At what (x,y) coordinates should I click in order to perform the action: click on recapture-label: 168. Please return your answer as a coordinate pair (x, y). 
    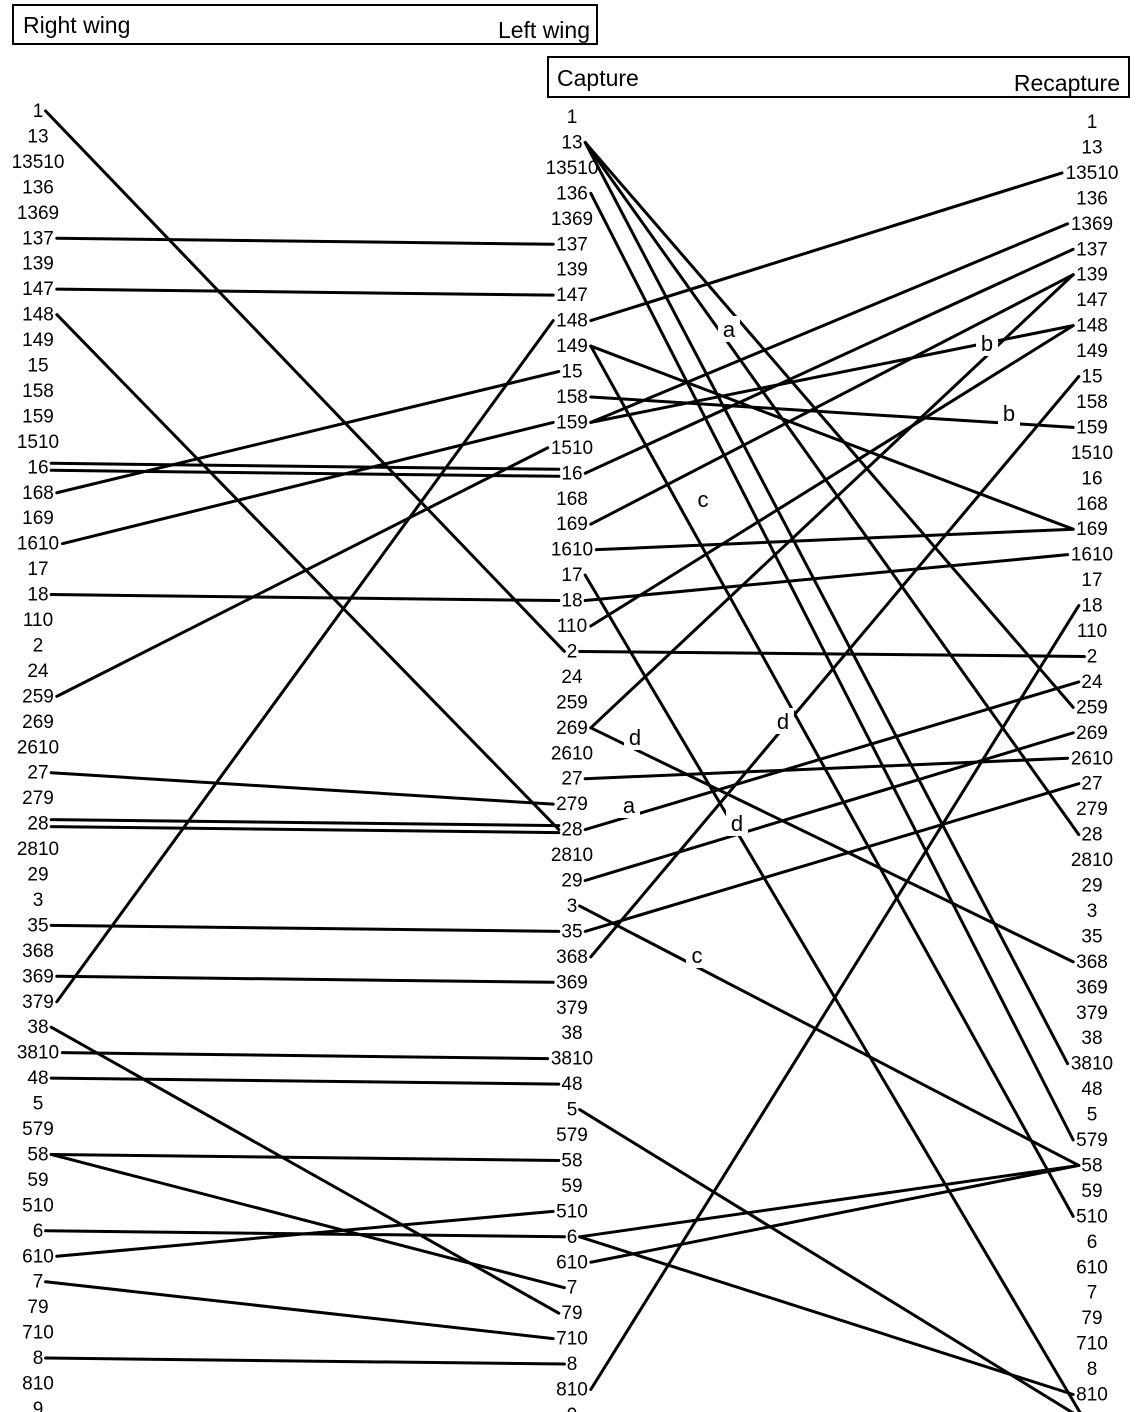
    Looking at the image, I should click on (1092, 504).